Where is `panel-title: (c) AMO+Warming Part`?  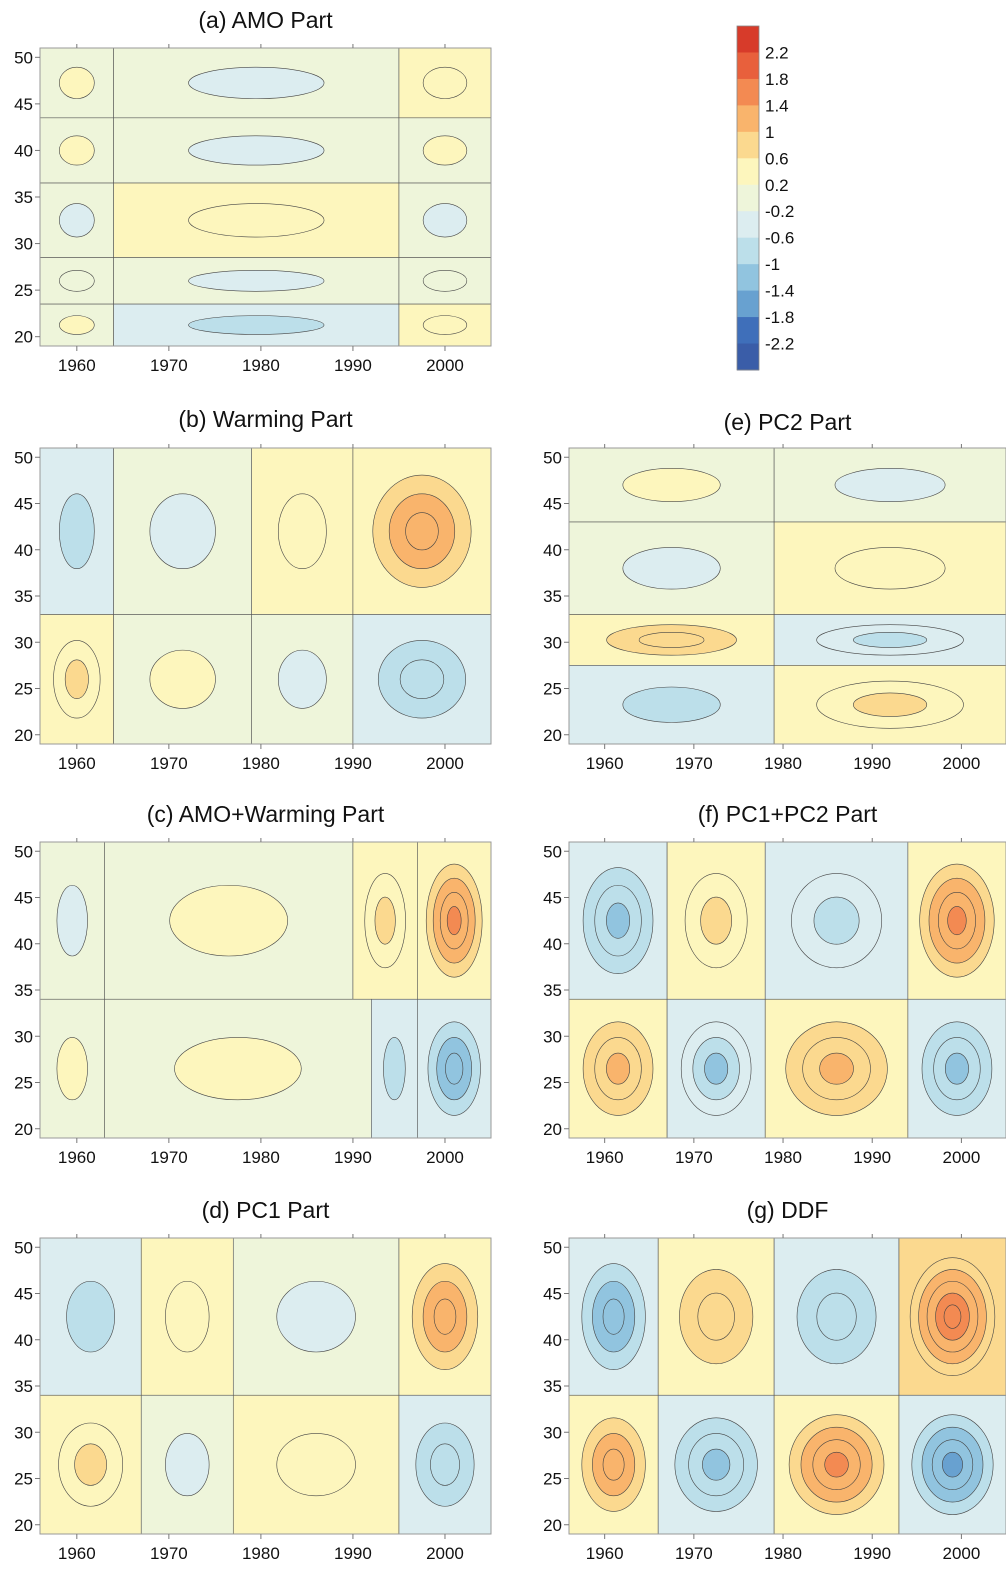
panel-title: (c) AMO+Warming Part is located at coordinates (266, 814).